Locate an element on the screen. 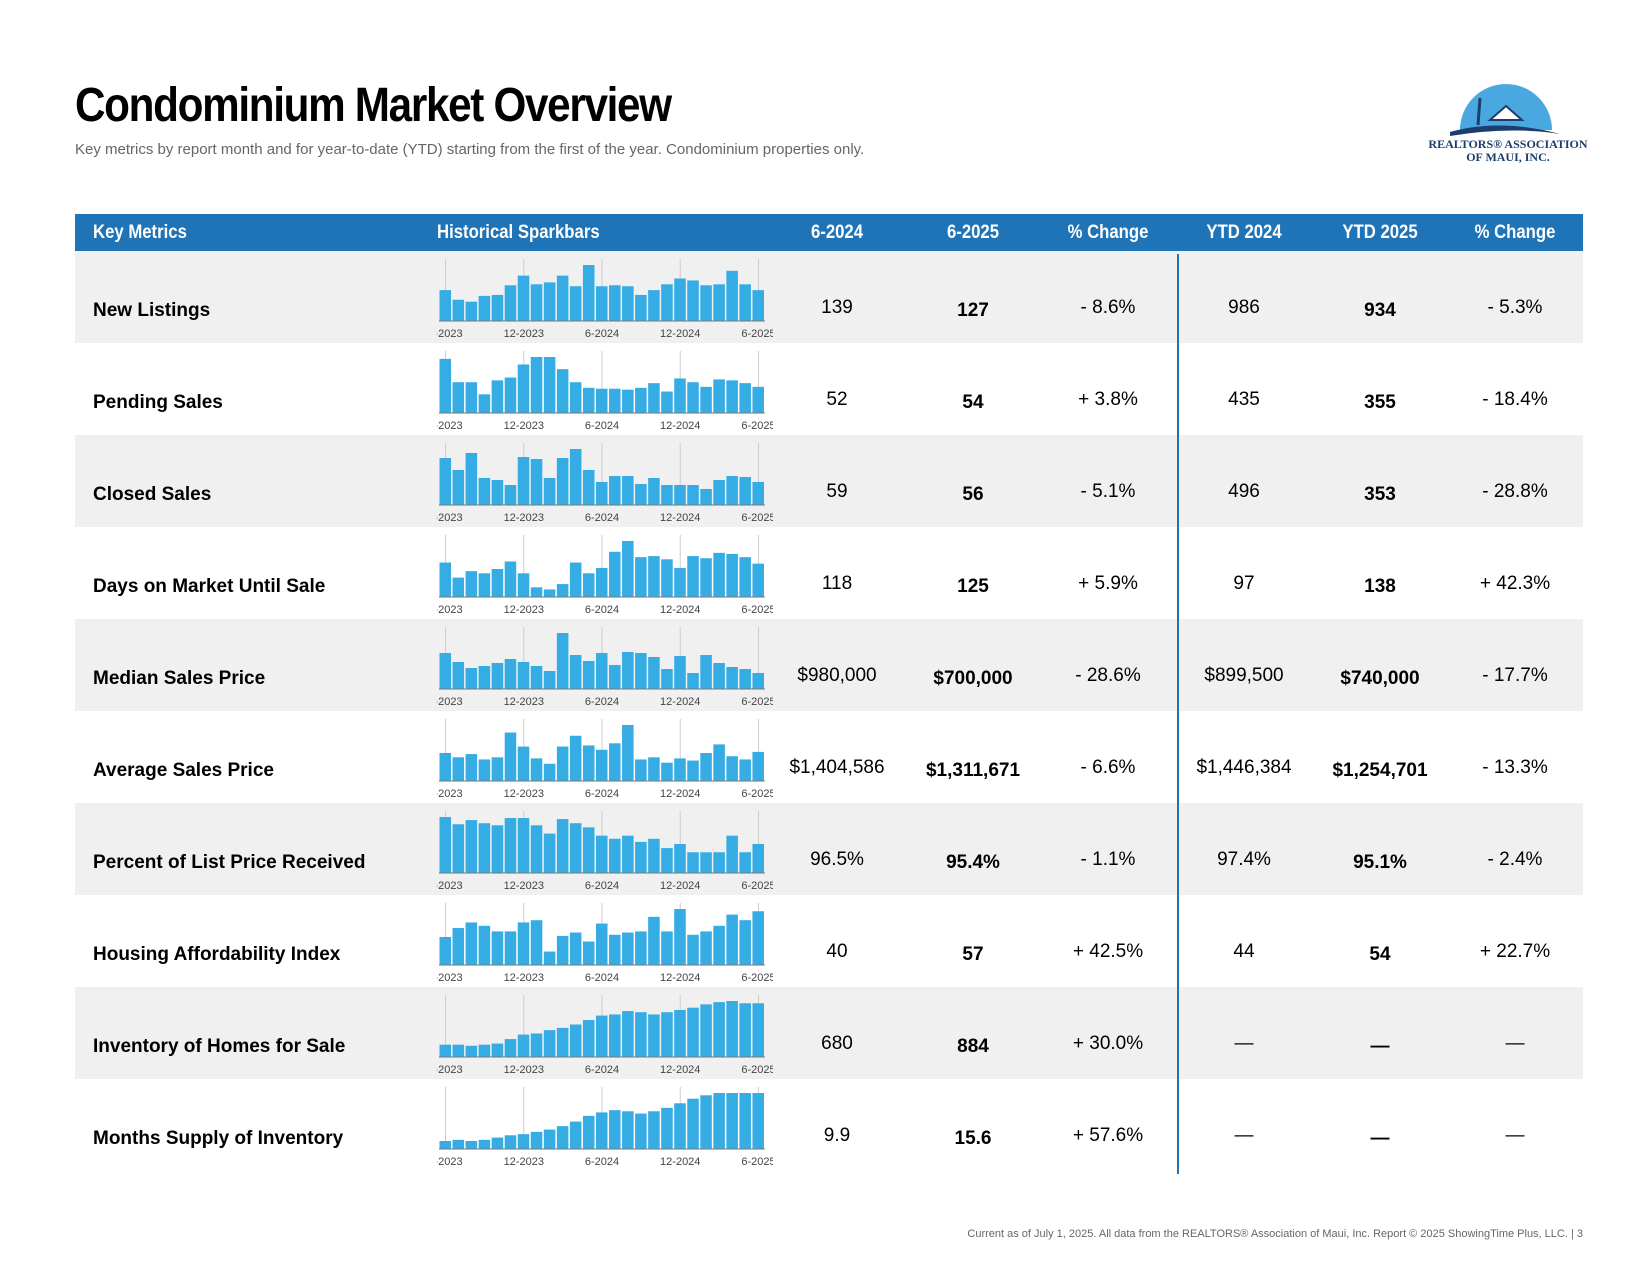 The width and height of the screenshot is (1650, 1275). cell-value: - 17.7% is located at coordinates (1515, 675).